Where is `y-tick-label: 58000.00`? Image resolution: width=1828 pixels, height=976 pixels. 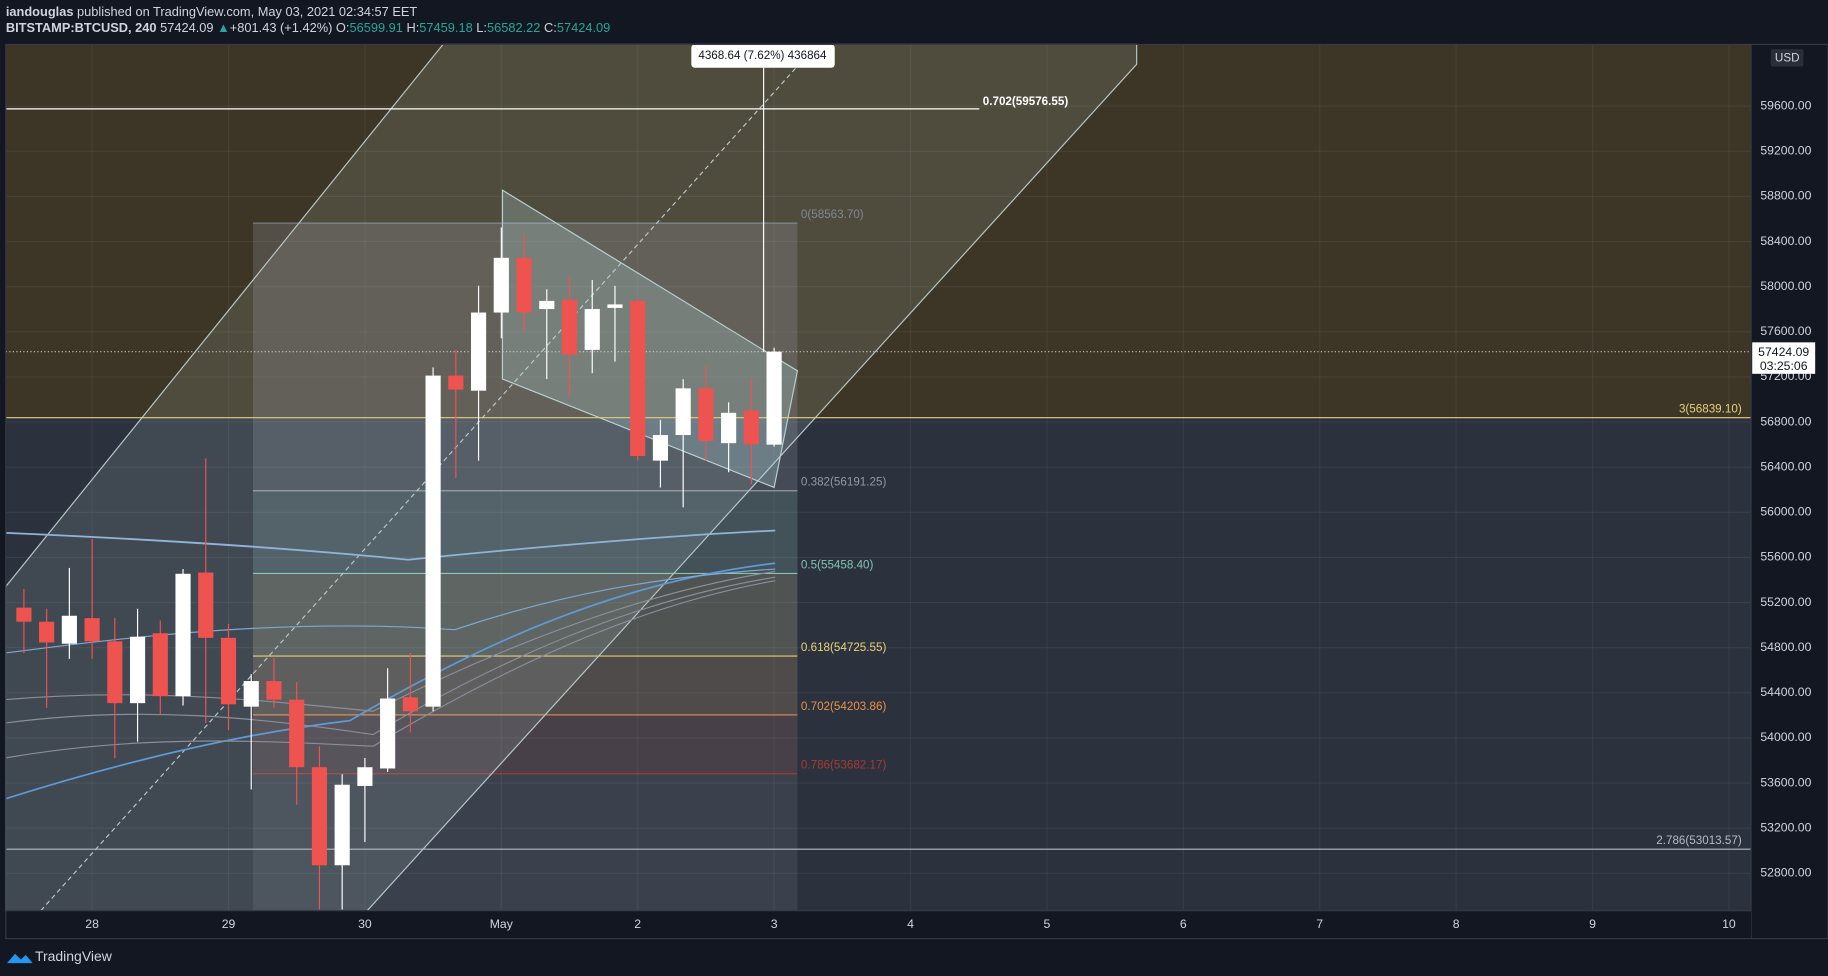 y-tick-label: 58000.00 is located at coordinates (1785, 286).